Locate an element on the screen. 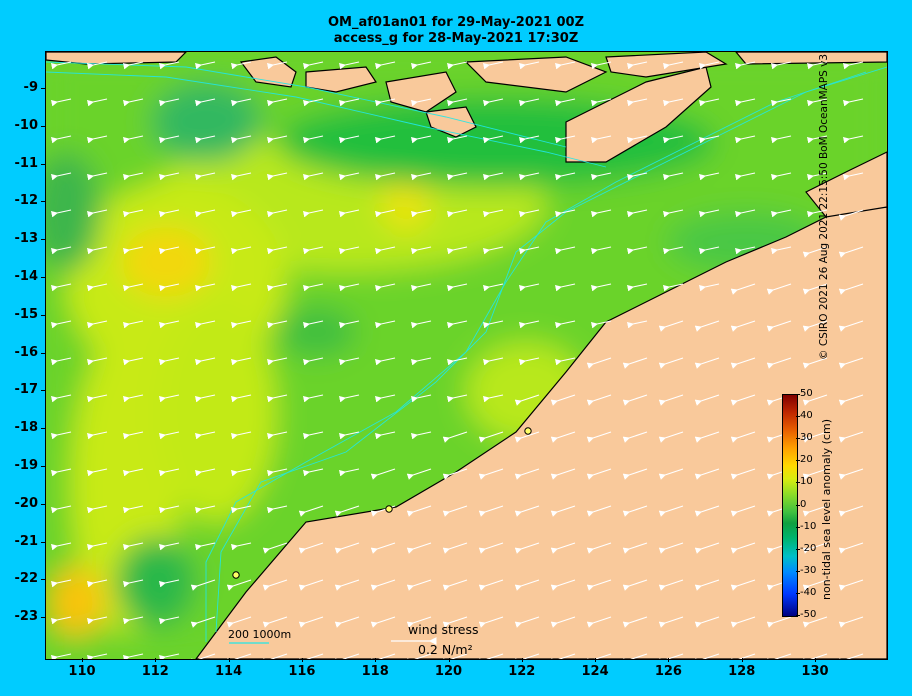 Image resolution: width=912 pixels, height=696 pixels. latitude-label: -16 is located at coordinates (26, 352).